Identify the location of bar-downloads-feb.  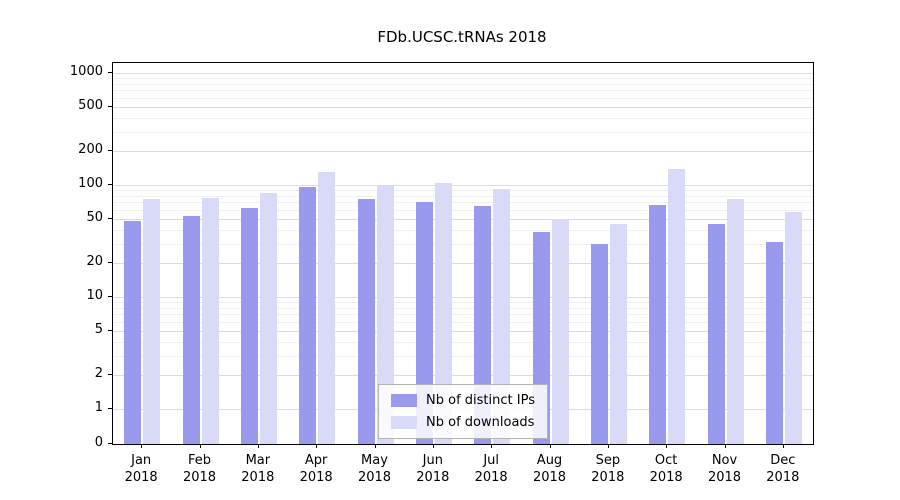
(210, 321).